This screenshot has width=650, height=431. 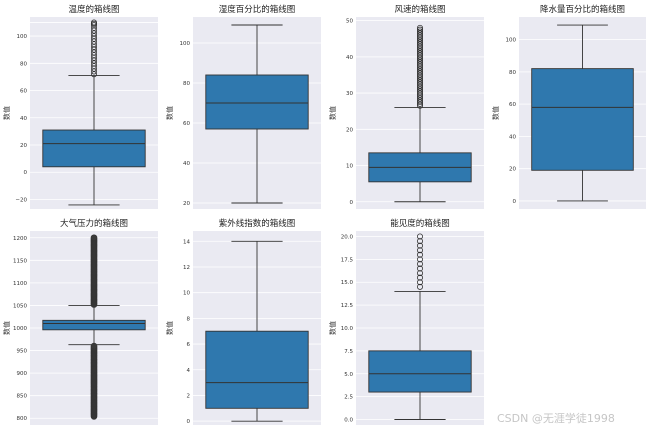 What do you see at coordinates (22, 419) in the screenshot?
I see `y-tick-label: 800` at bounding box center [22, 419].